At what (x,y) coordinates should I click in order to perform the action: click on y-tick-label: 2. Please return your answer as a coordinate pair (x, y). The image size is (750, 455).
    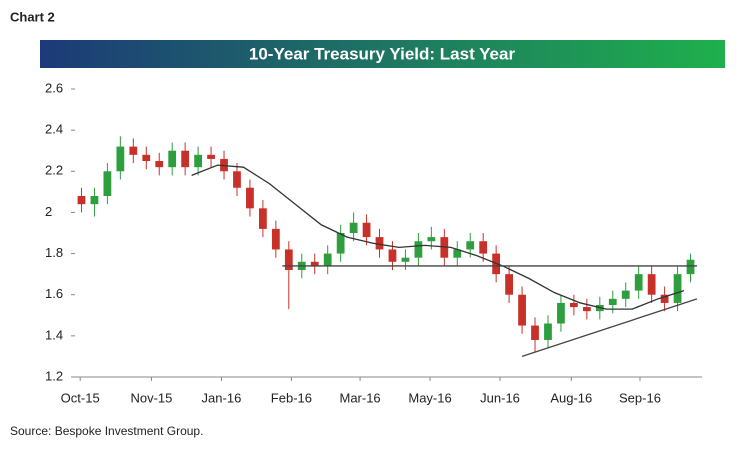
    Looking at the image, I should click on (48, 211).